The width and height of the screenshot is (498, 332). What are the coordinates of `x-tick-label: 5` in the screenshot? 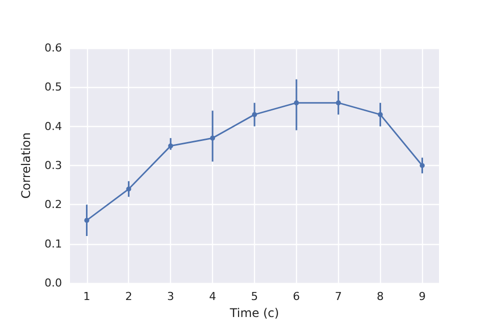 It's located at (254, 296).